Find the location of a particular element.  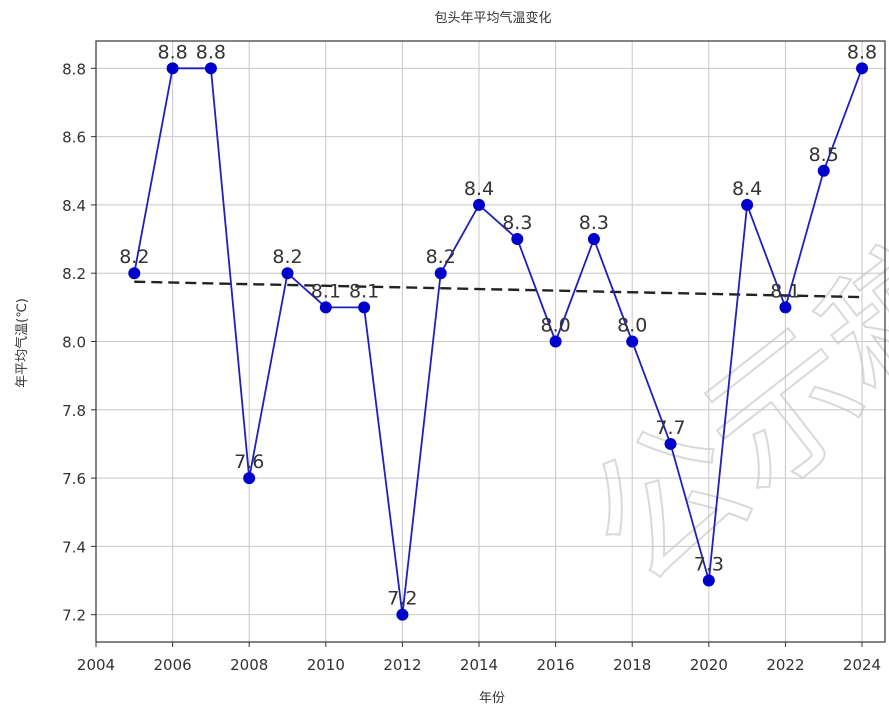

data-label: 7.7 is located at coordinates (670, 428).